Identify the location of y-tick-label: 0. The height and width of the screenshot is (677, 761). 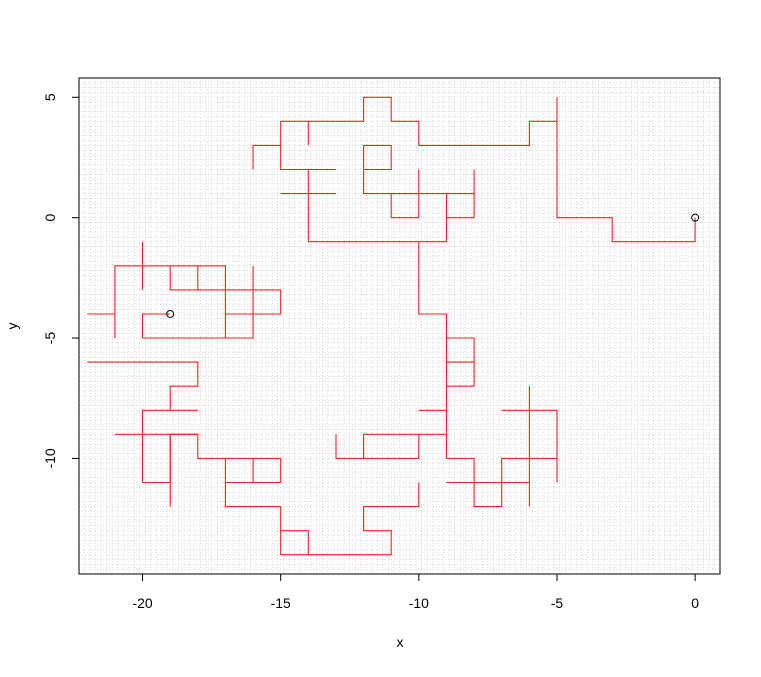
(50, 218).